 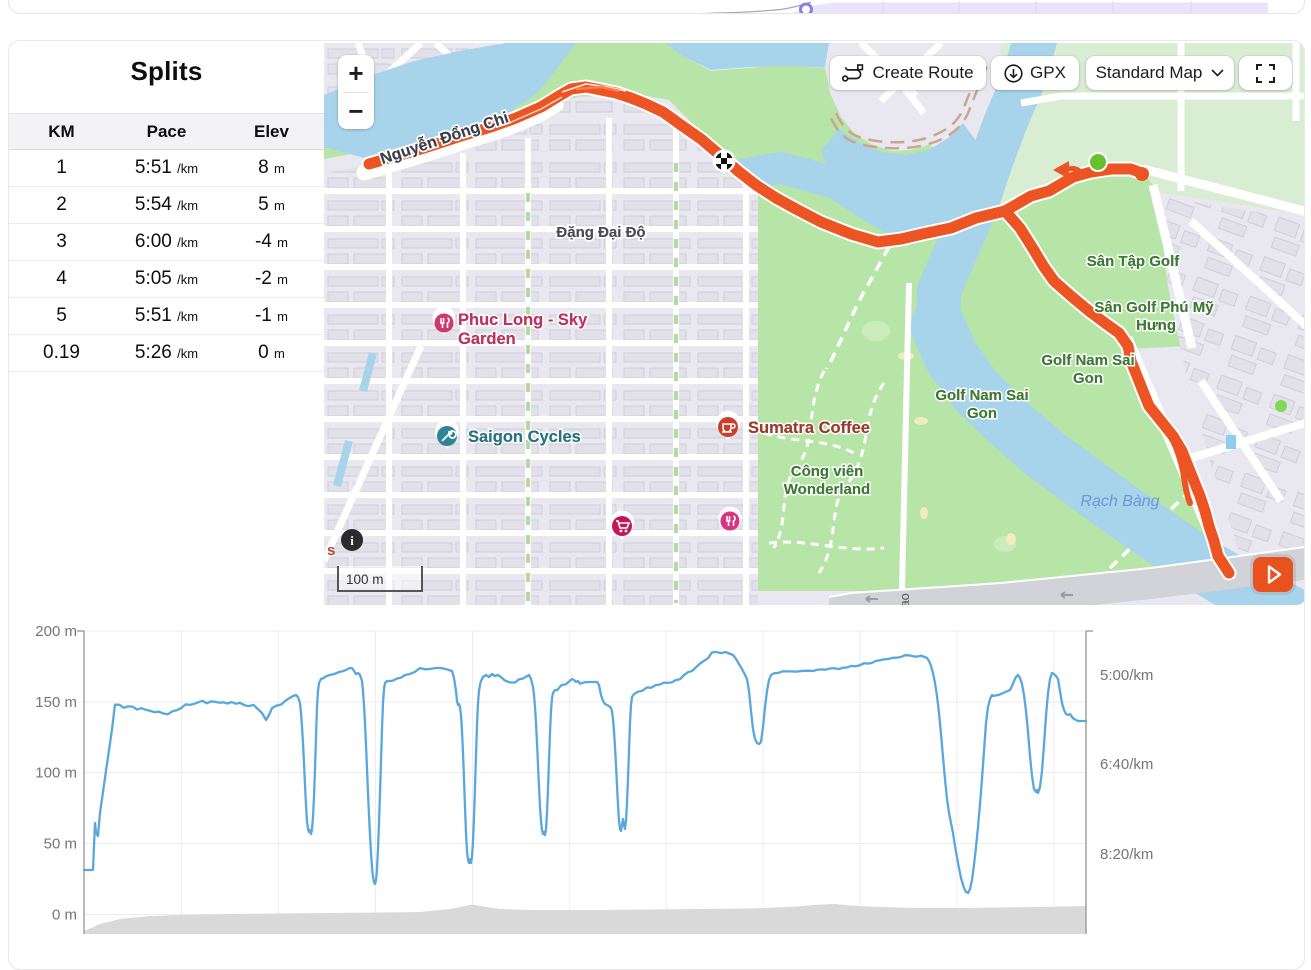 I want to click on svg-text: 5:00/km, so click(x=1126, y=675).